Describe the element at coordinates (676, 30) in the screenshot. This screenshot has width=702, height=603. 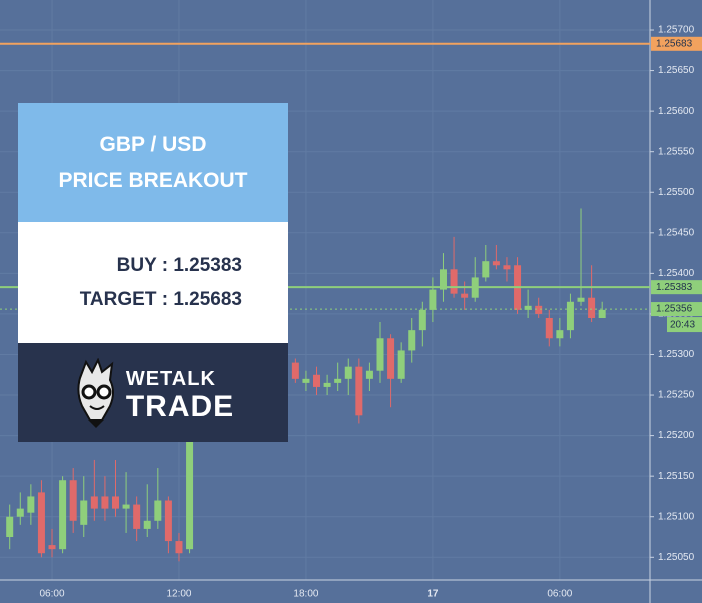
I see `y-tick-label: 1.25700` at that location.